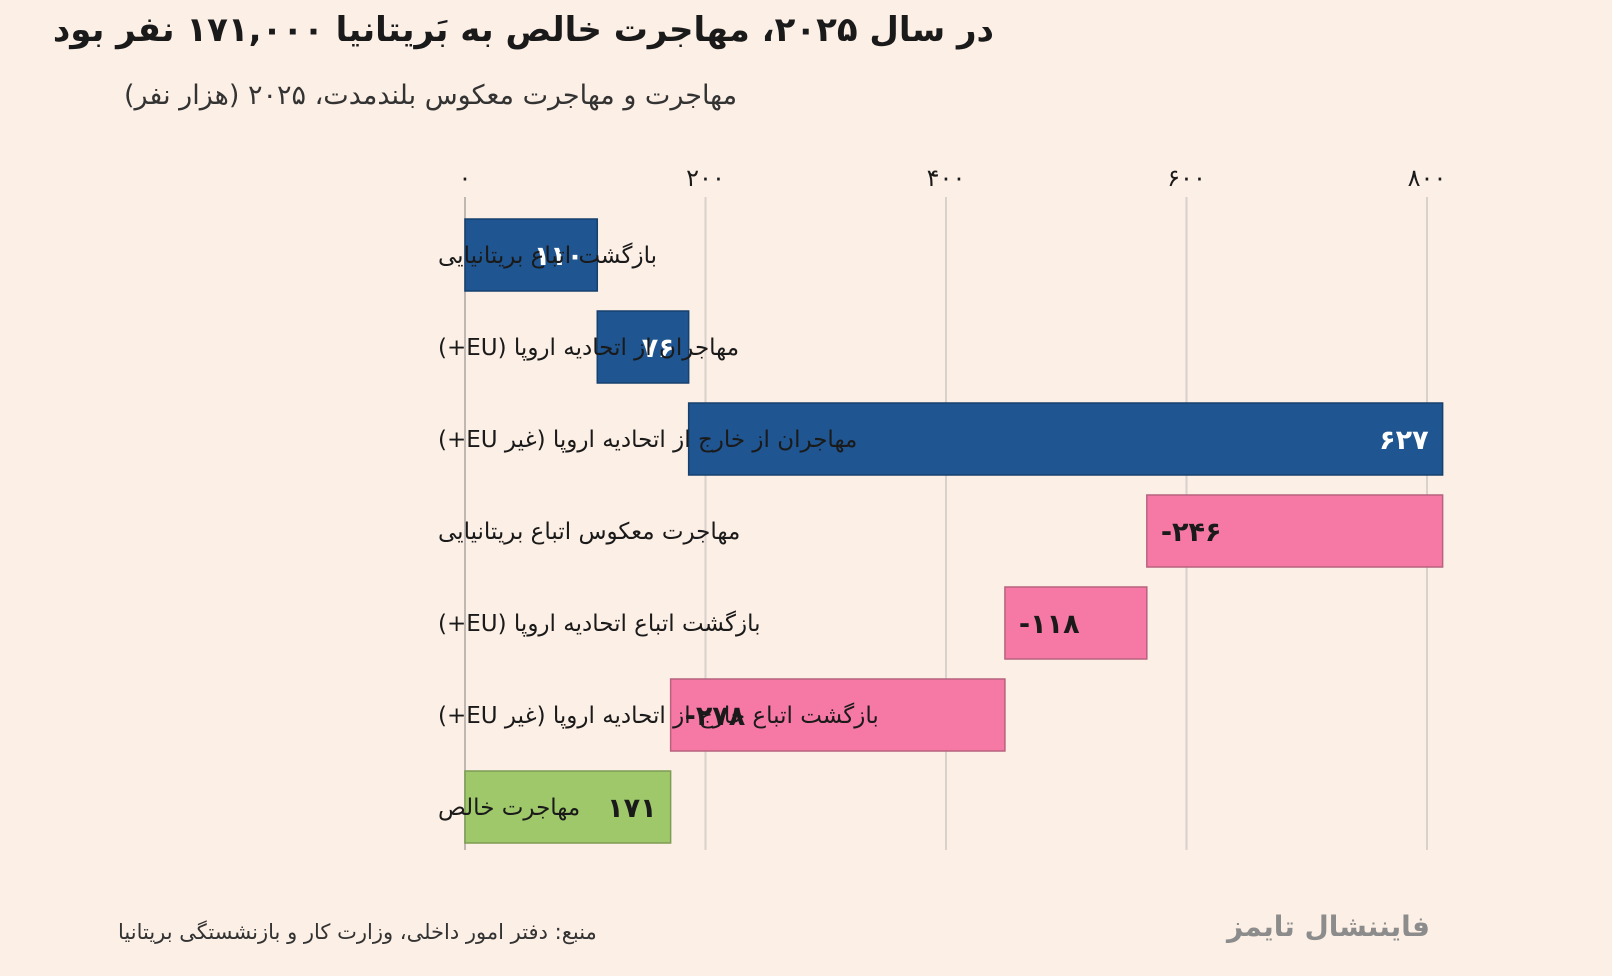 The width and height of the screenshot is (1612, 976). What do you see at coordinates (1191, 532) in the screenshot?
I see `bar-value-label: -۲۴۶` at bounding box center [1191, 532].